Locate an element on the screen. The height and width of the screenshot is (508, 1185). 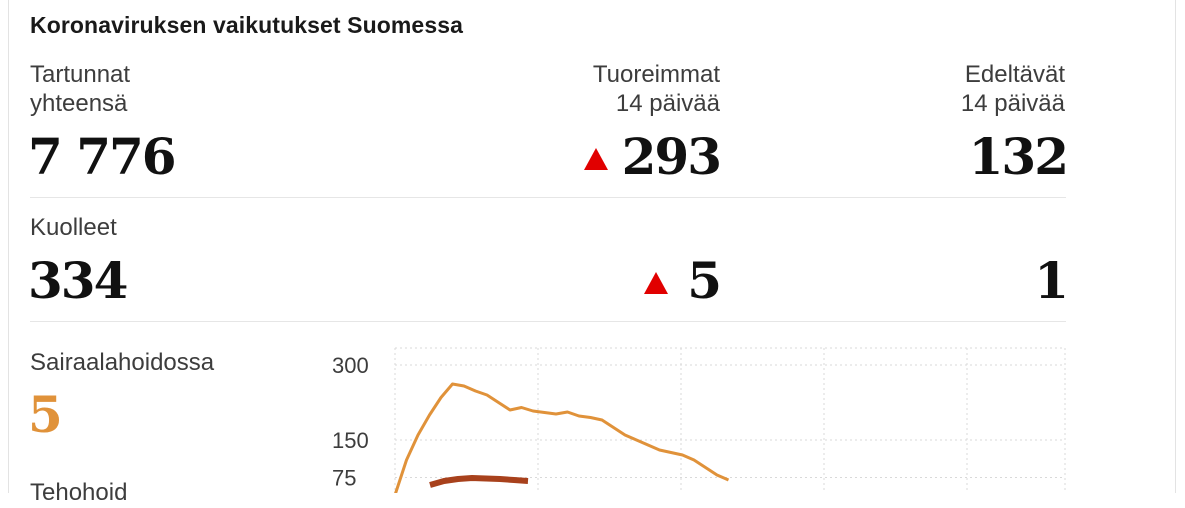
recent-label-line1: Tuoreimmat is located at coordinates (656, 74).